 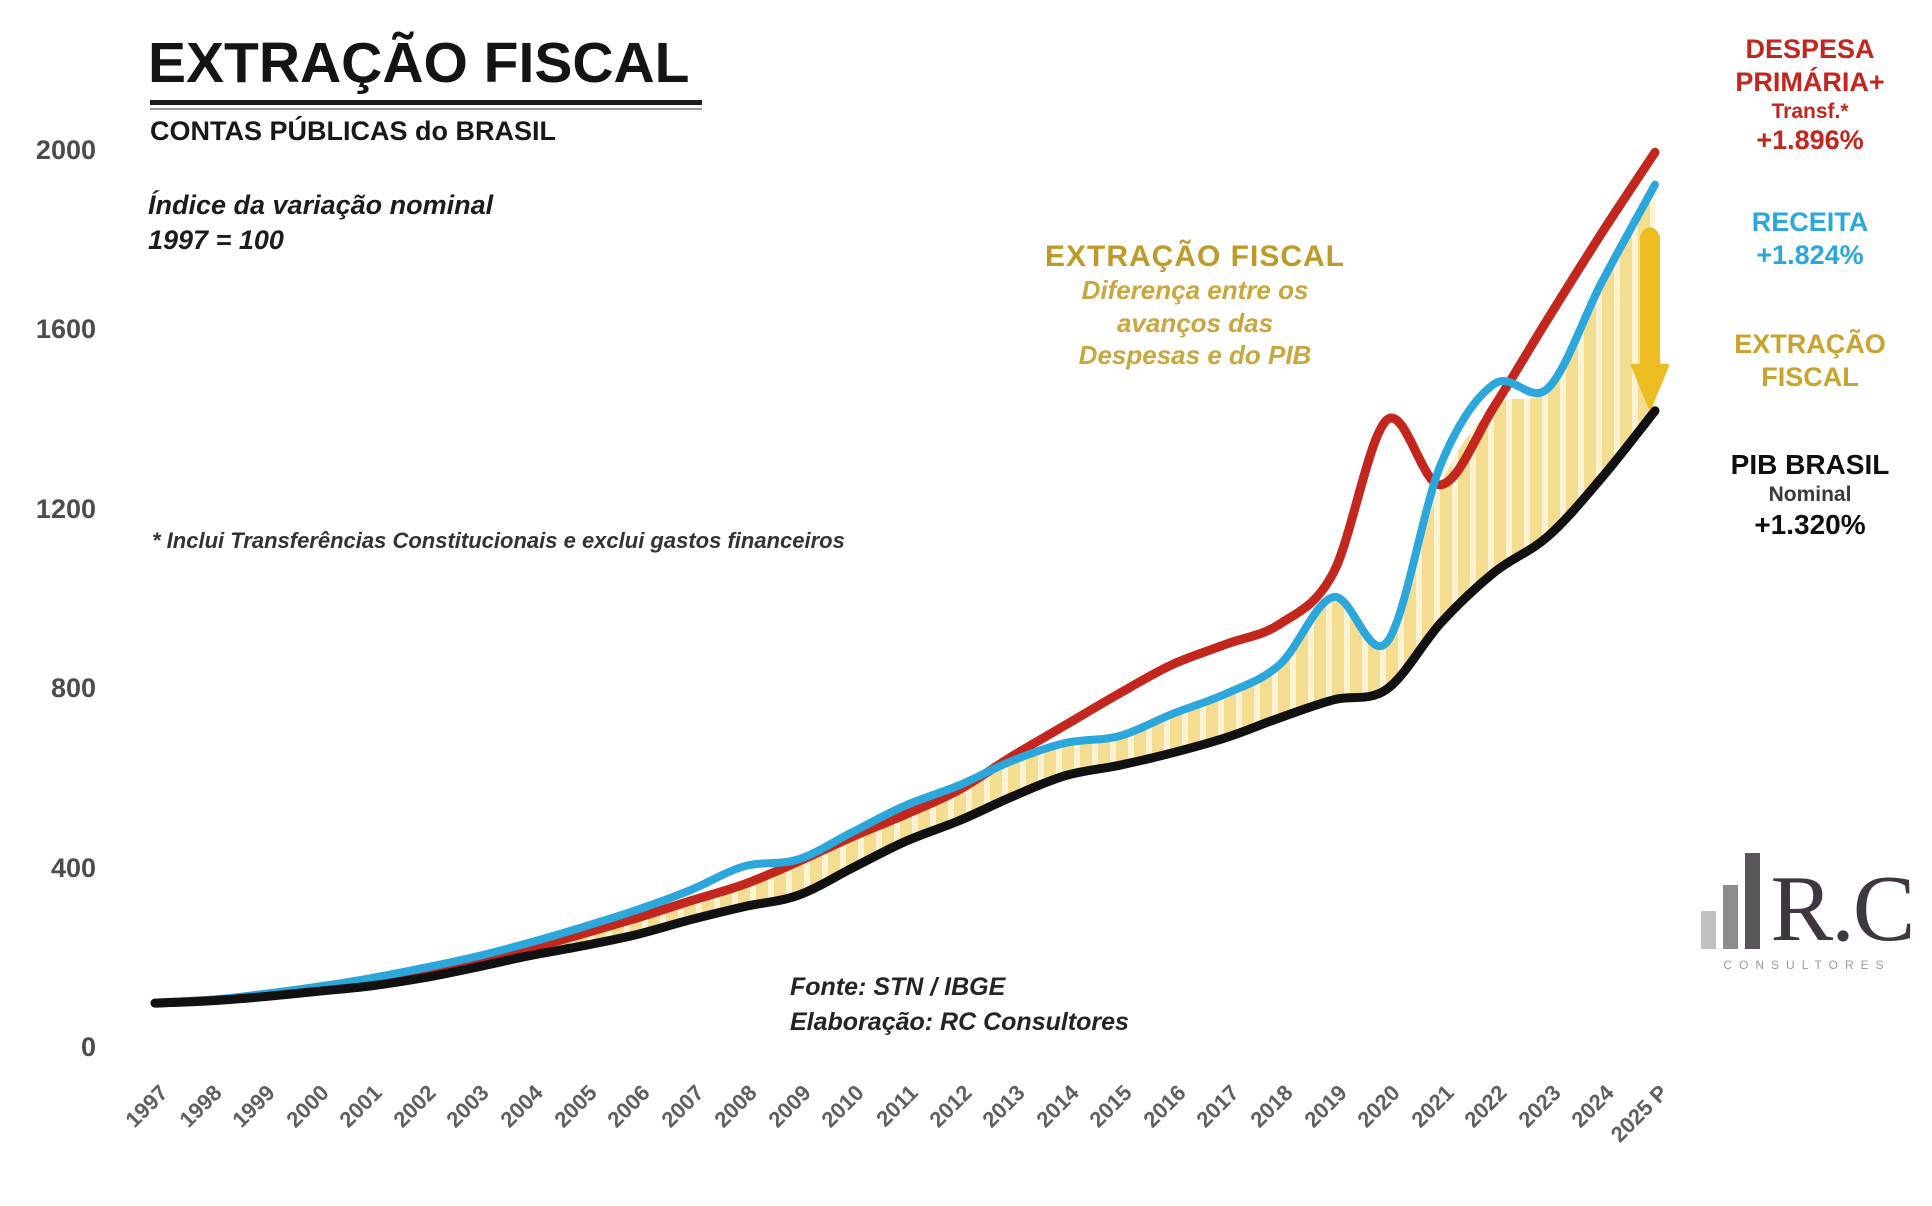 What do you see at coordinates (426, 109) in the screenshot?
I see `title-underline-shadow` at bounding box center [426, 109].